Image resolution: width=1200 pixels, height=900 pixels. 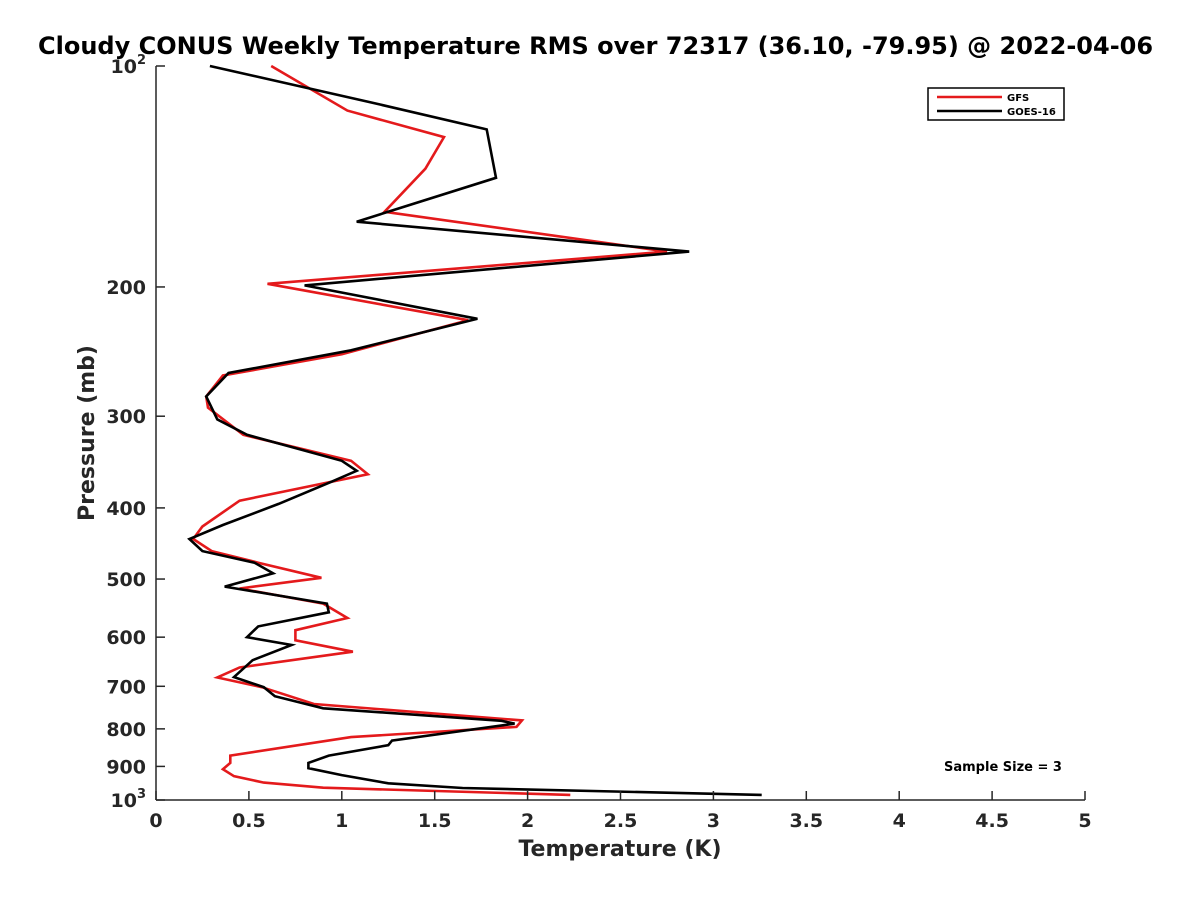 What do you see at coordinates (341, 821) in the screenshot?
I see `x-tick-label: 1` at bounding box center [341, 821].